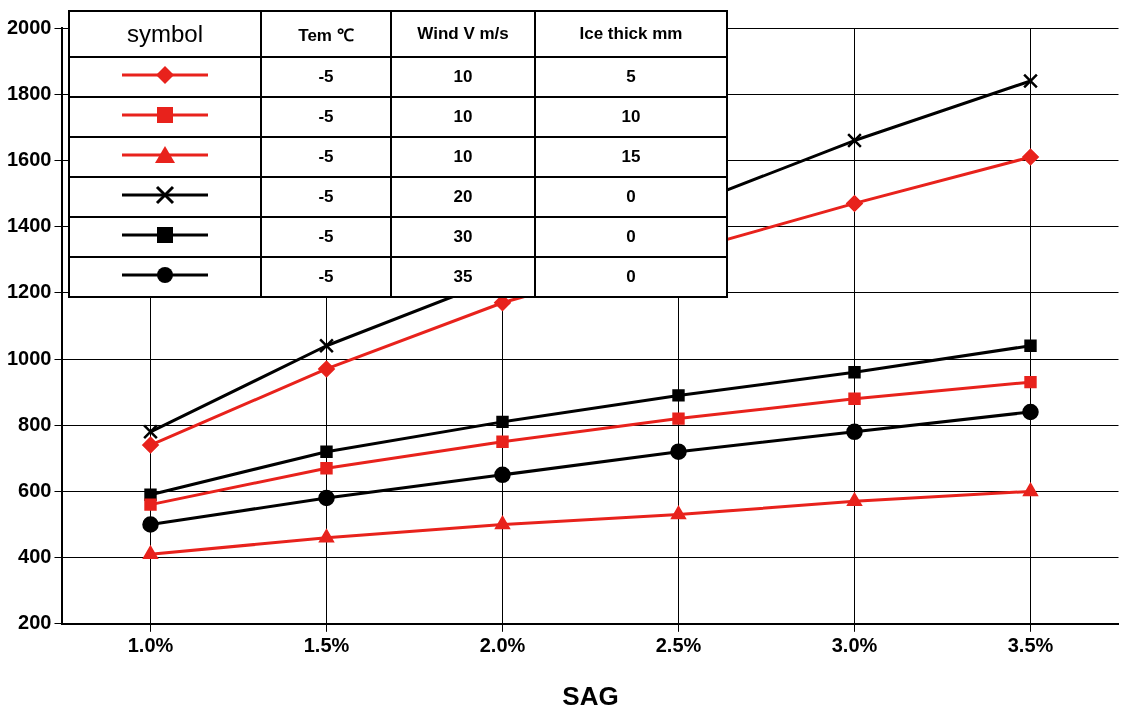 This screenshot has height=721, width=1130. Describe the element at coordinates (35, 423) in the screenshot. I see `y-tick-label: 800` at that location.